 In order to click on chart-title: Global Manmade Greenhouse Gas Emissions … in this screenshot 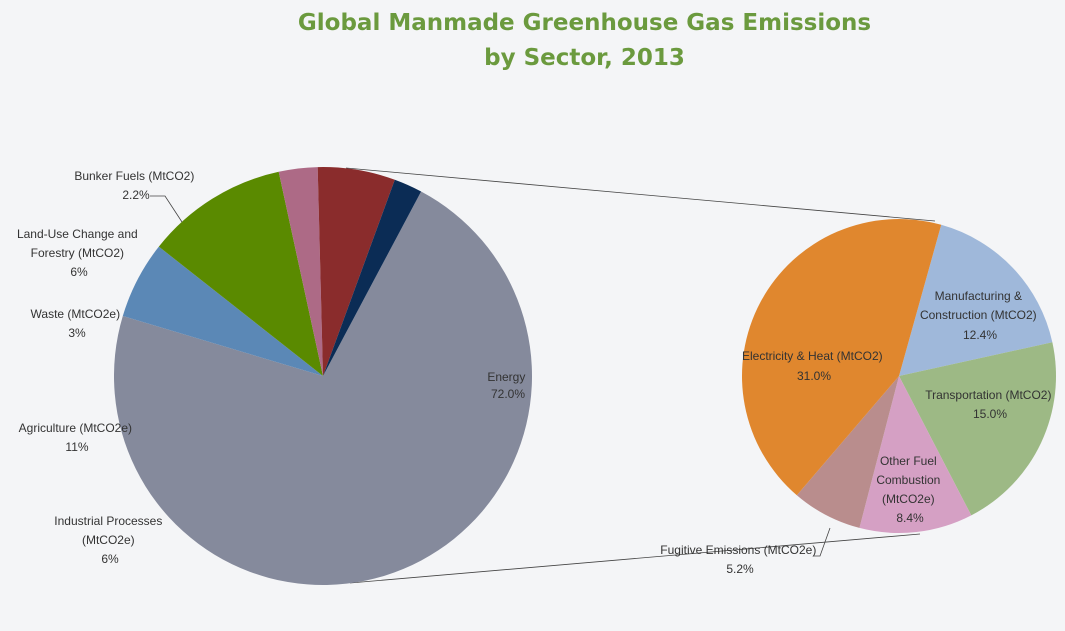, I will do `click(532, 41)`.